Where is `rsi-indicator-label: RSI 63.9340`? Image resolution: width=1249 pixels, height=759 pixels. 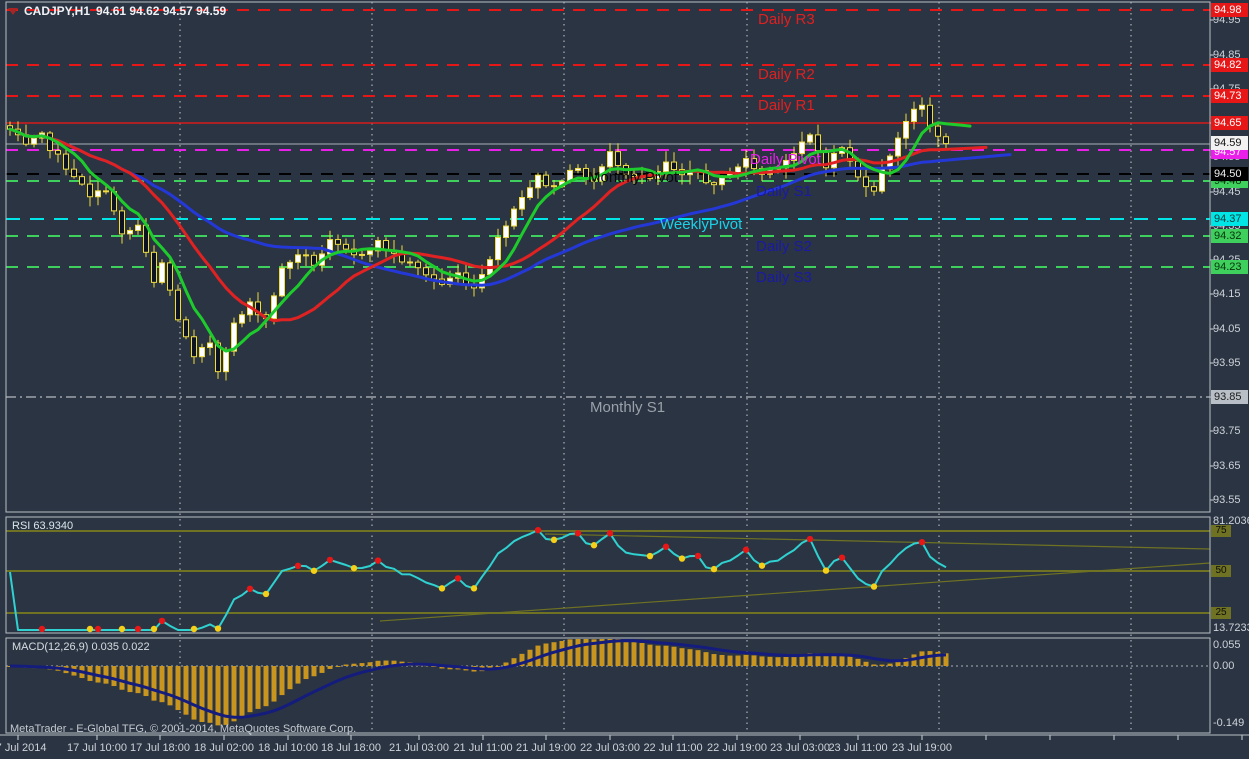 rsi-indicator-label: RSI 63.9340 is located at coordinates (43, 526).